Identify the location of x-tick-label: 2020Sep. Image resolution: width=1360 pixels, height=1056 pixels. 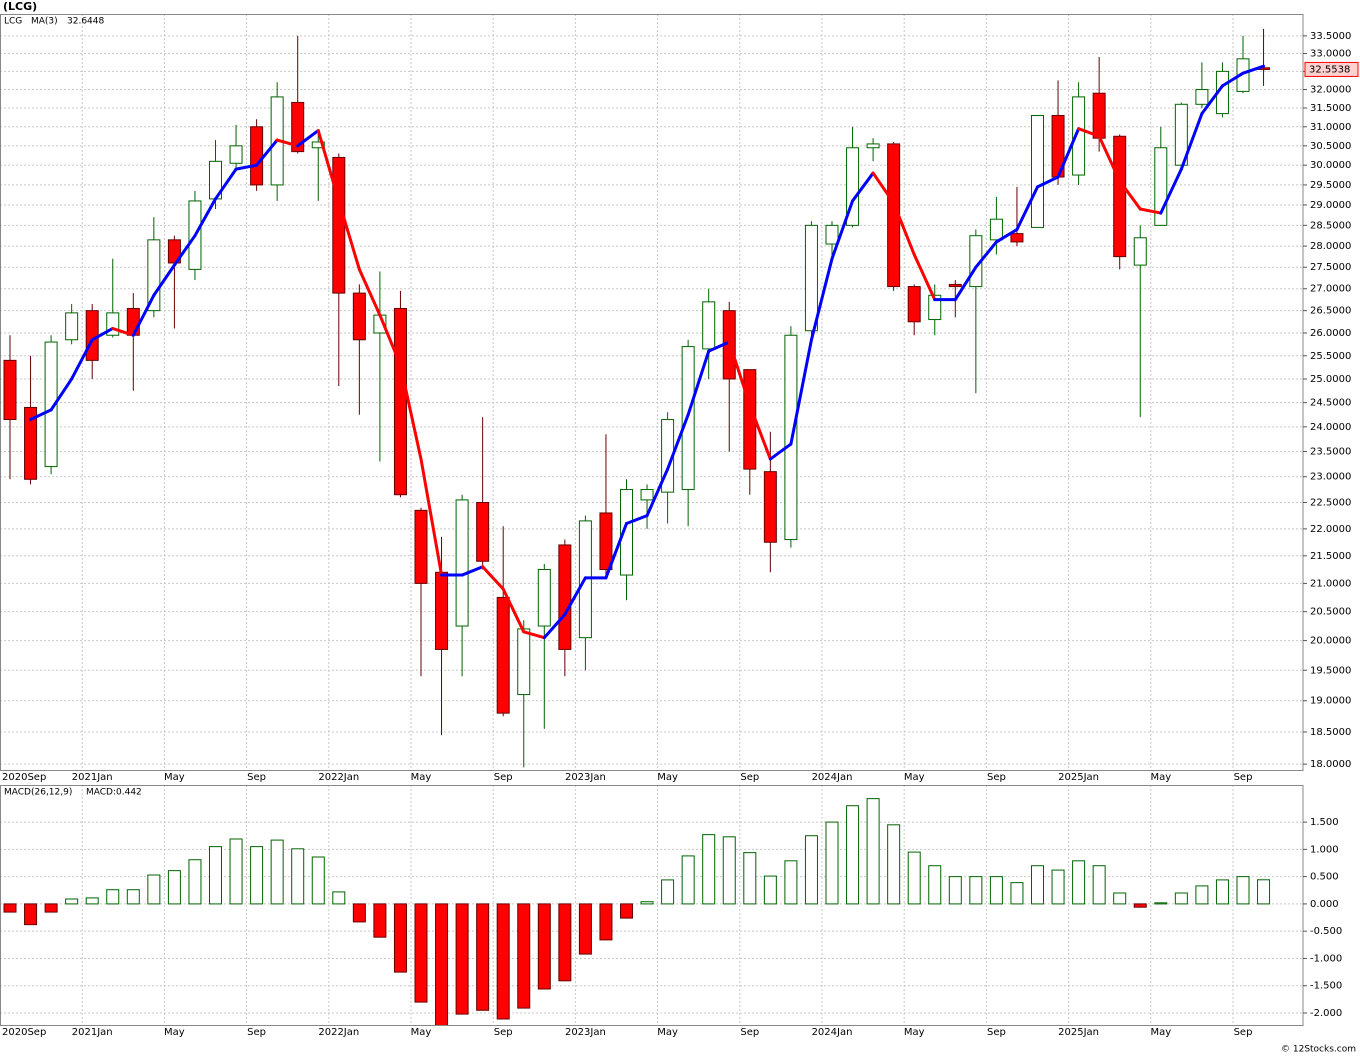
(24, 777).